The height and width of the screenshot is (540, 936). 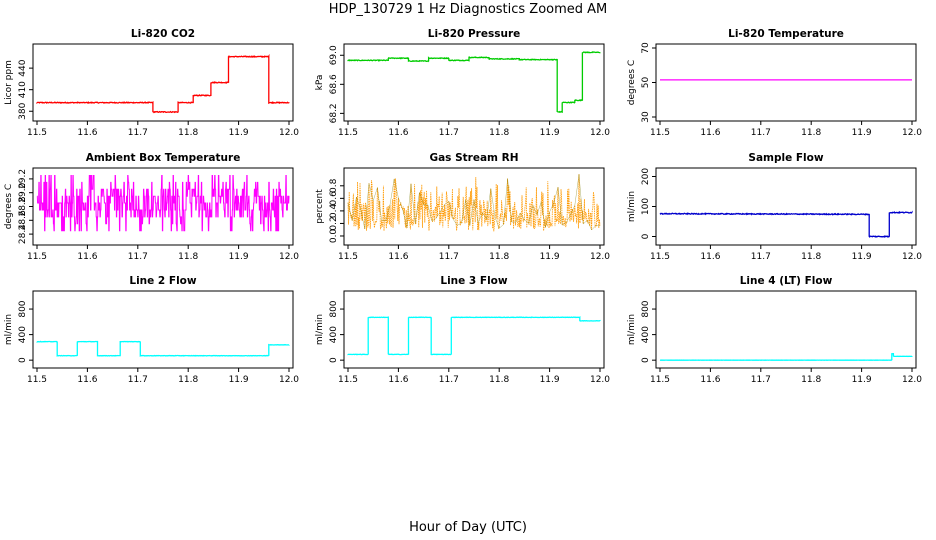 What do you see at coordinates (334, 113) in the screenshot?
I see `y-tick-label: 68.2` at bounding box center [334, 113].